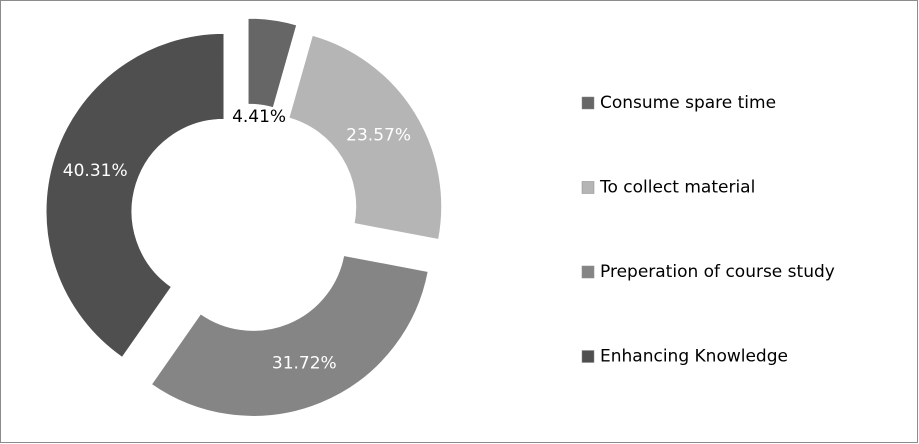  I want to click on legend-label: To collect material, so click(677, 188).